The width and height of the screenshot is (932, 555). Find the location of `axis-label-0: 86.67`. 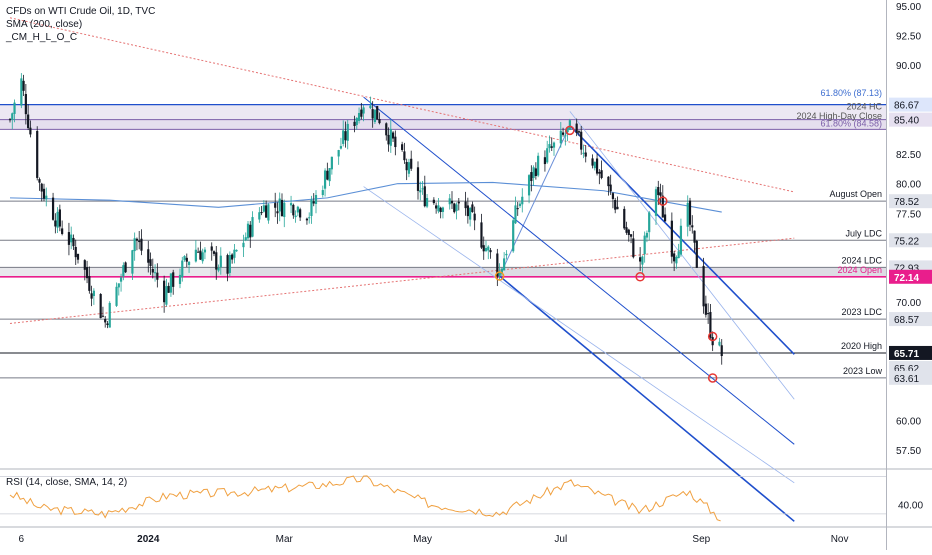

axis-label-0: 86.67 is located at coordinates (906, 106).